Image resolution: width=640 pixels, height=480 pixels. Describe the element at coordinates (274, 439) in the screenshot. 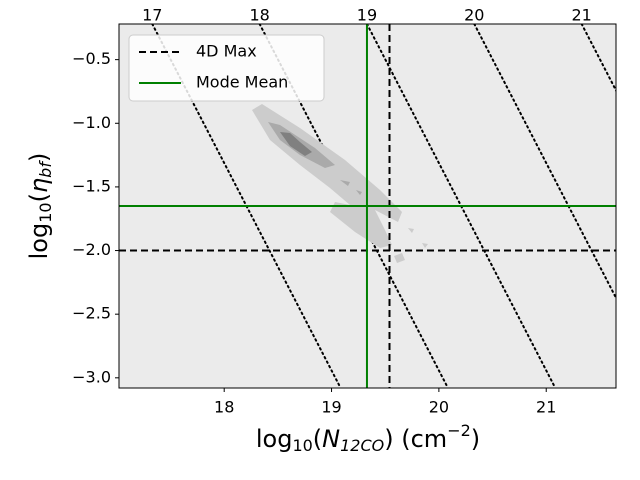

I see `x-label-part: log` at that location.